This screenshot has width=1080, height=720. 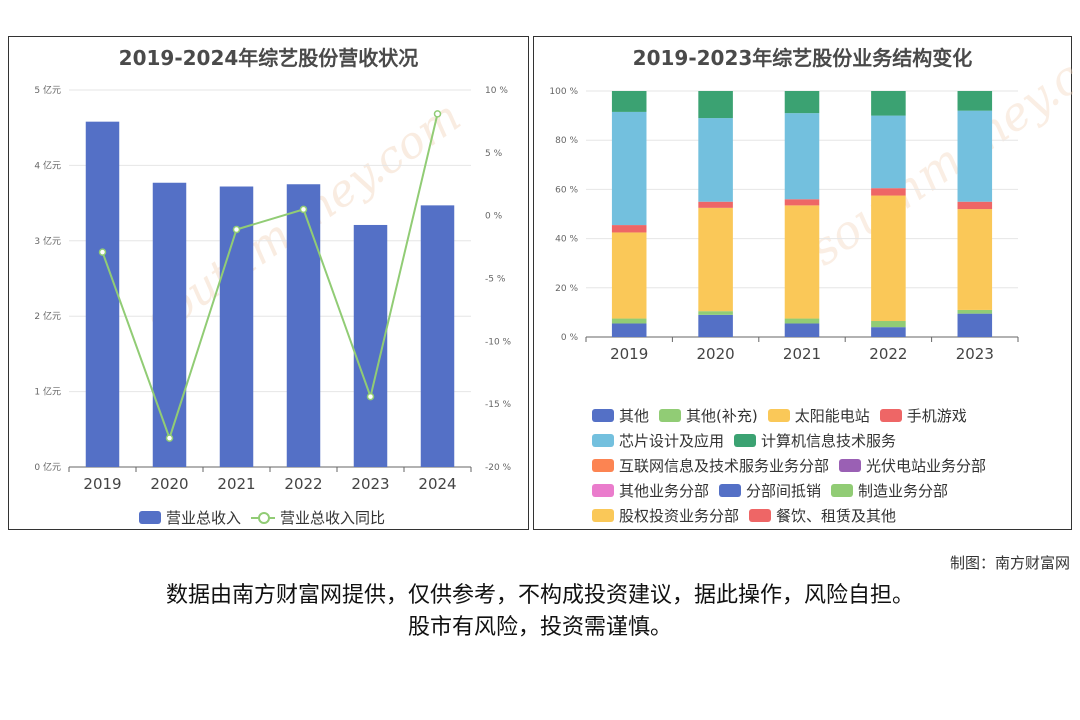 I want to click on legend-item: 其他业务分部, so click(x=650, y=490).